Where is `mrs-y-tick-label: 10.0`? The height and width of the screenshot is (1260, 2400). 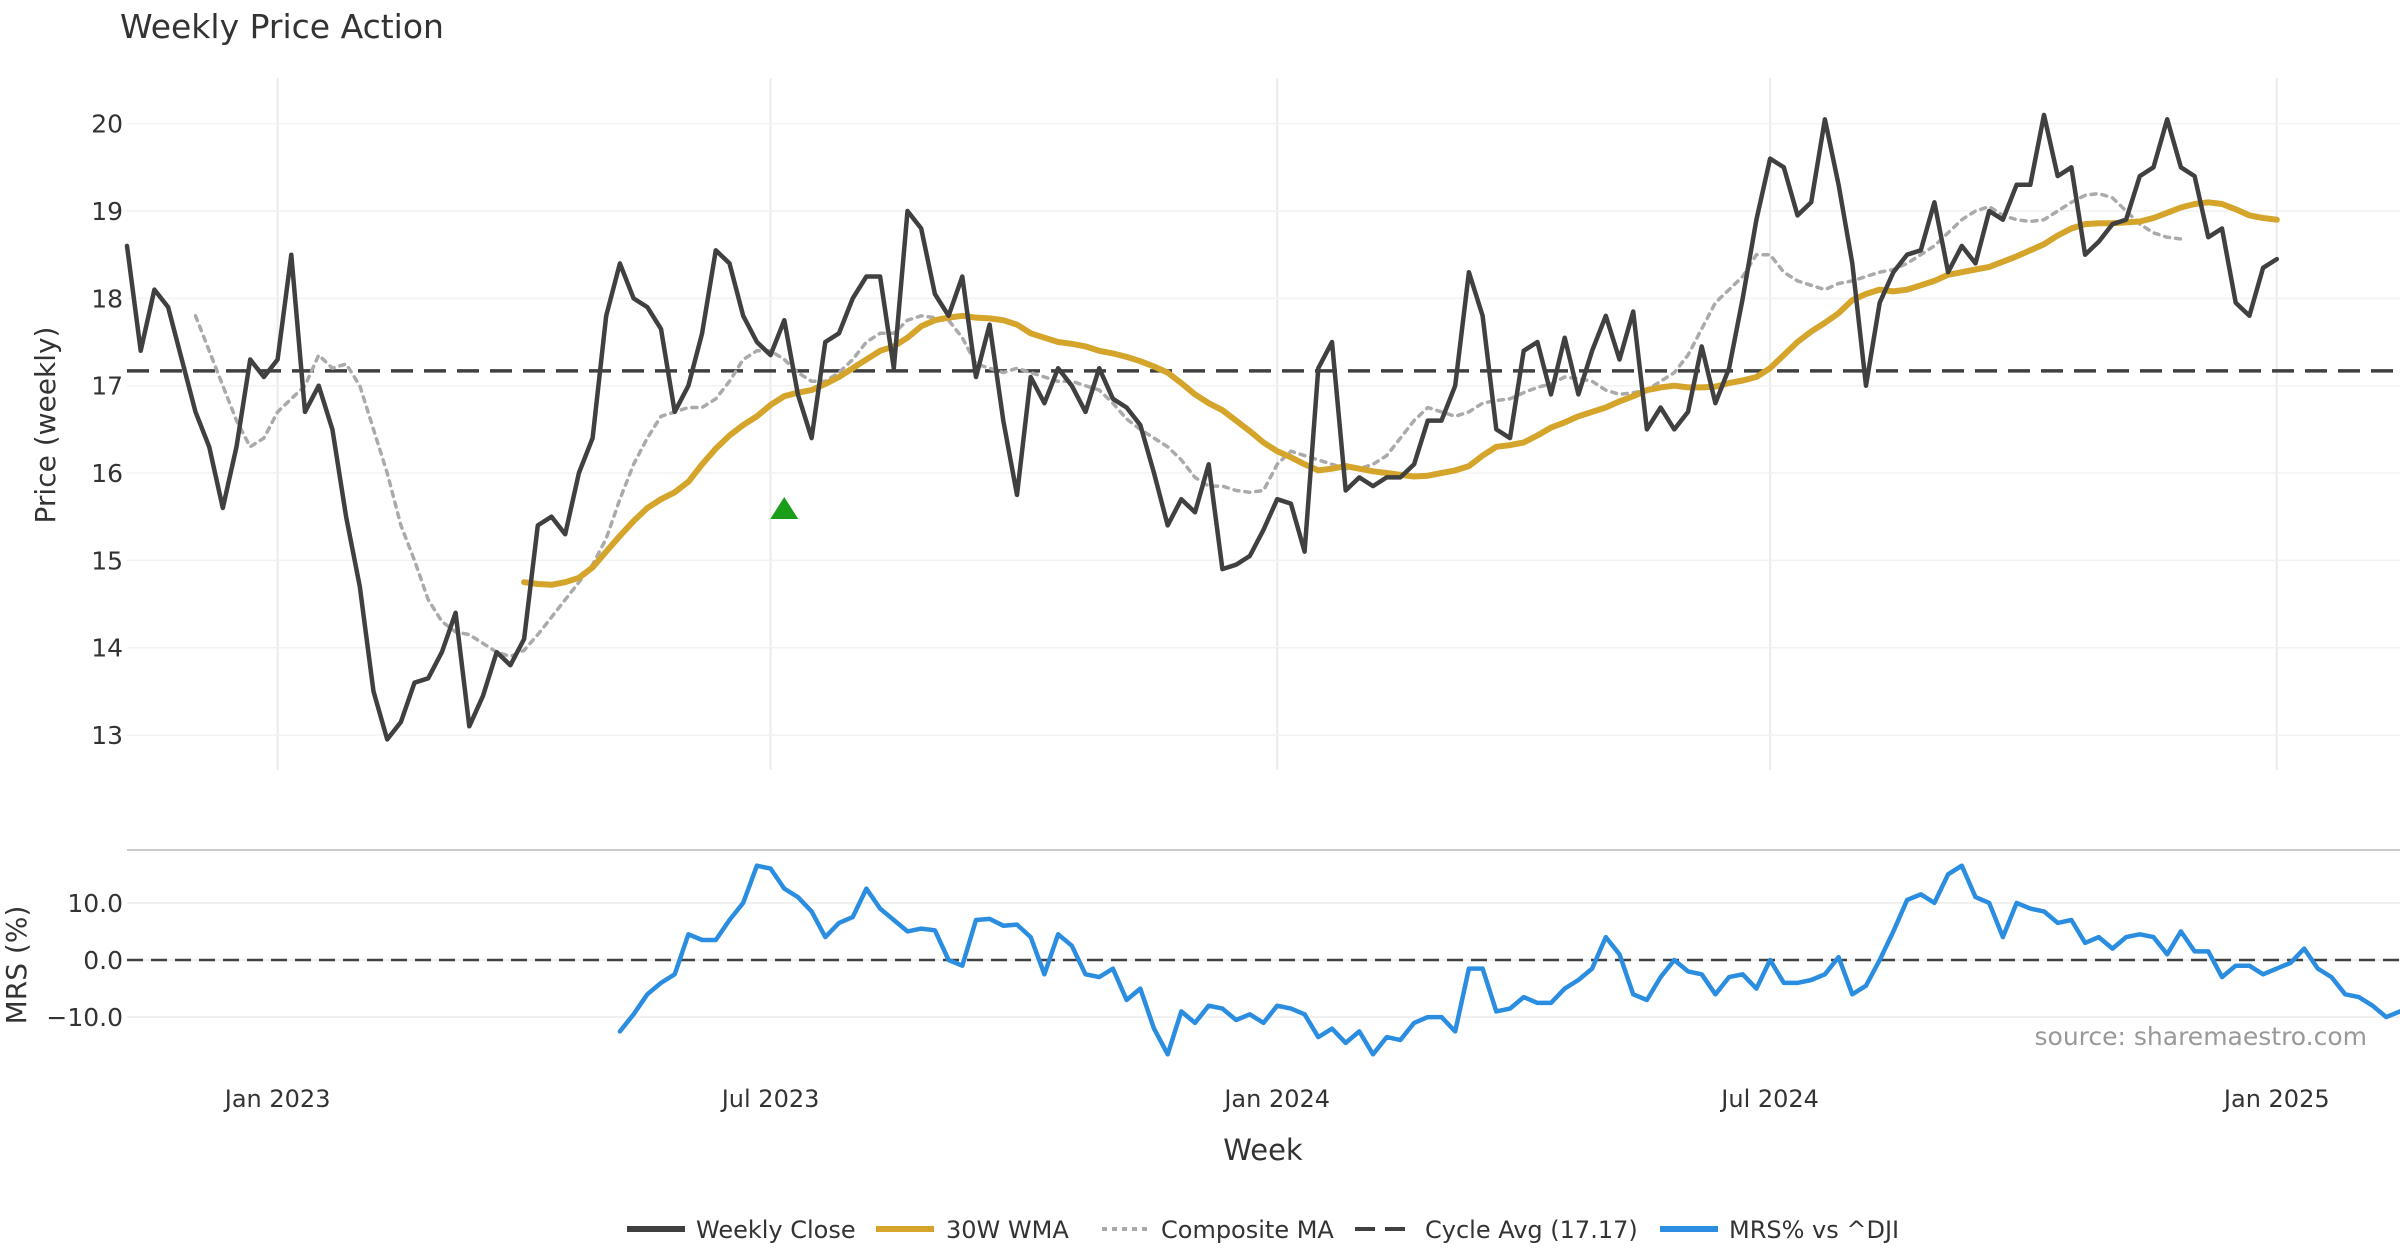 mrs-y-tick-label: 10.0 is located at coordinates (95, 903).